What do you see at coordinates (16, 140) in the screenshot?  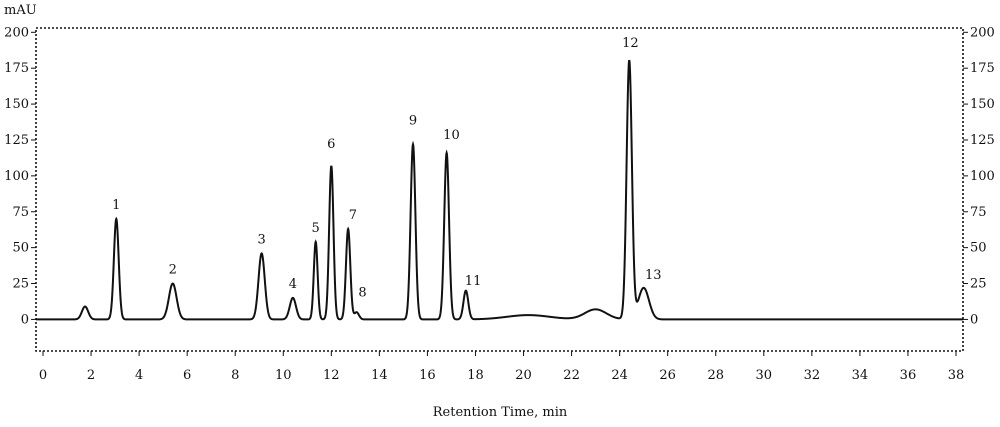 I see `y-tick-label: 125` at bounding box center [16, 140].